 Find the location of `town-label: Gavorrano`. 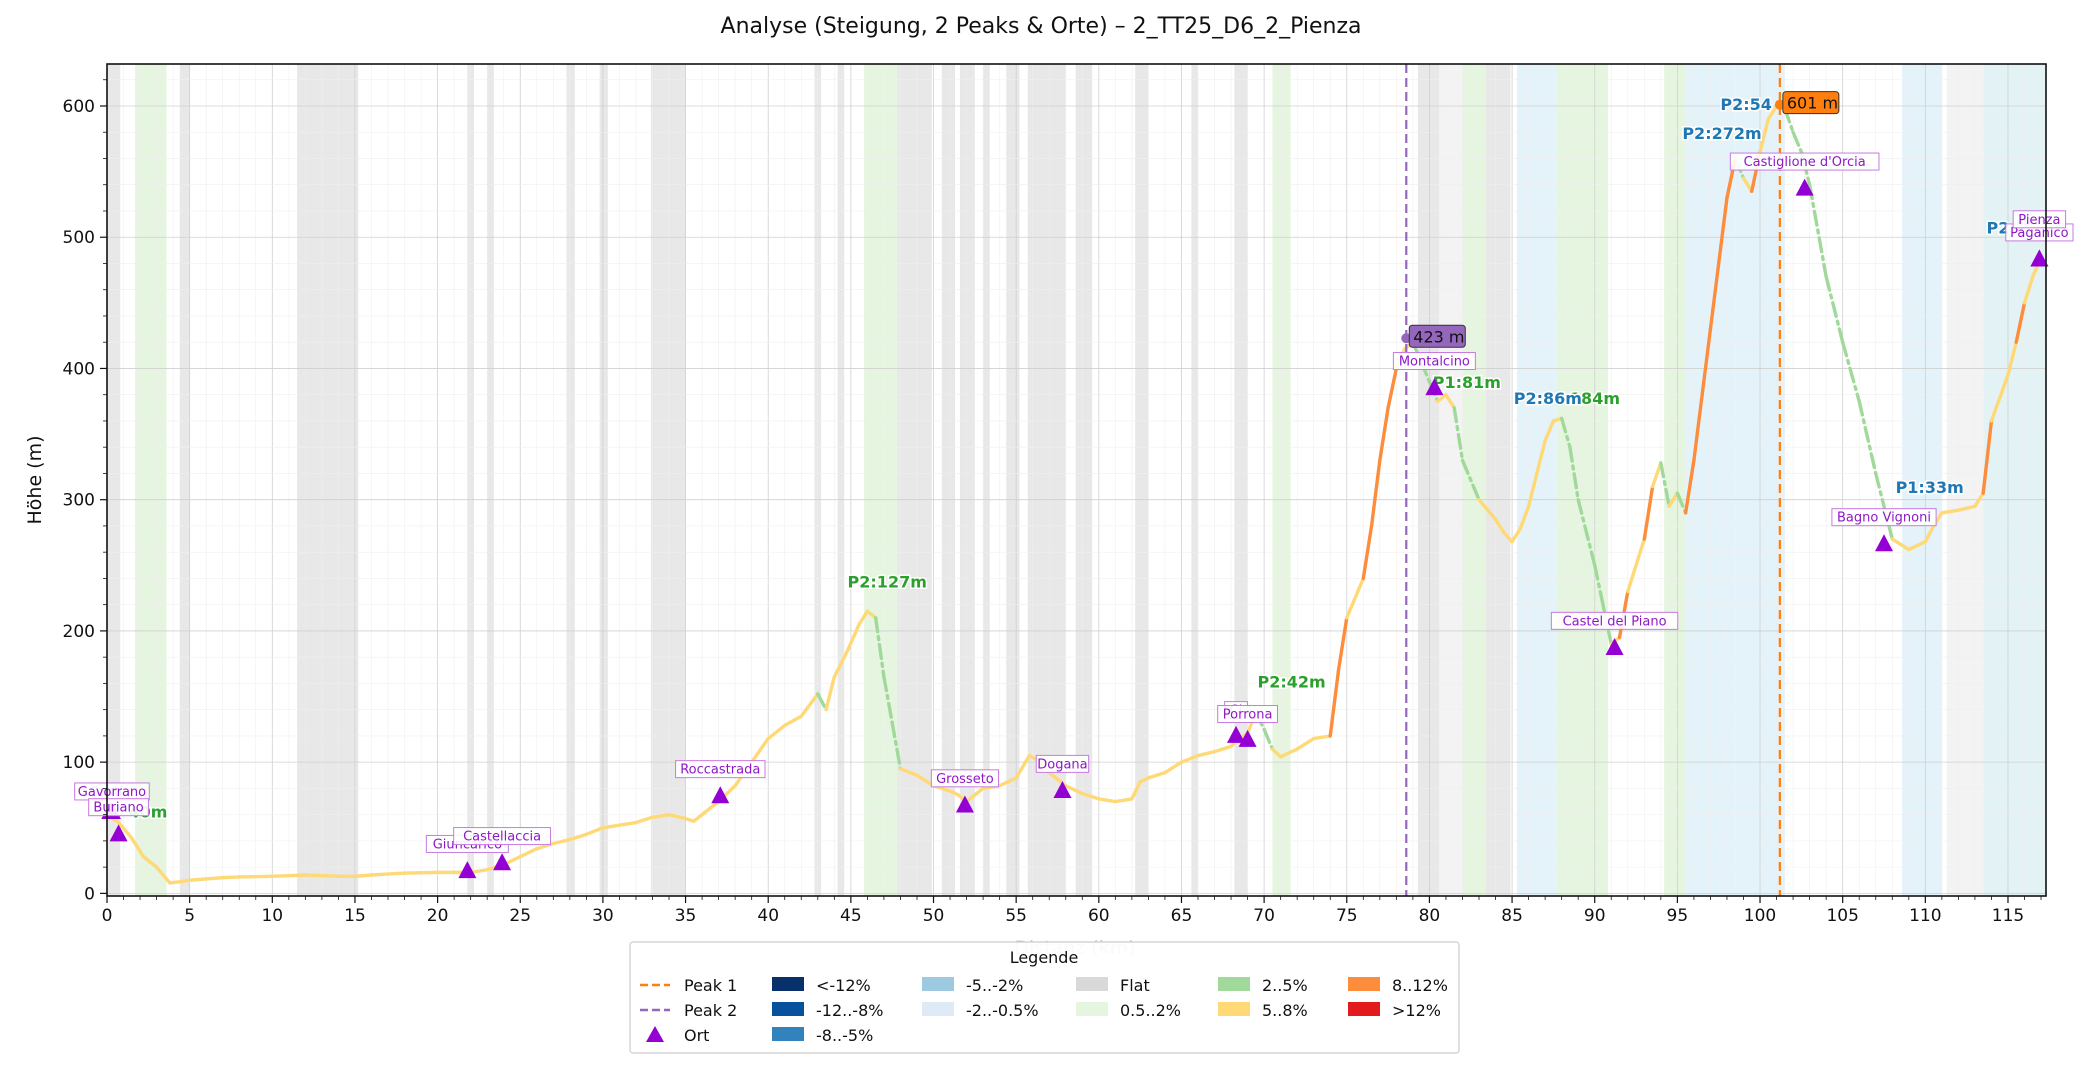

town-label: Gavorrano is located at coordinates (112, 792).